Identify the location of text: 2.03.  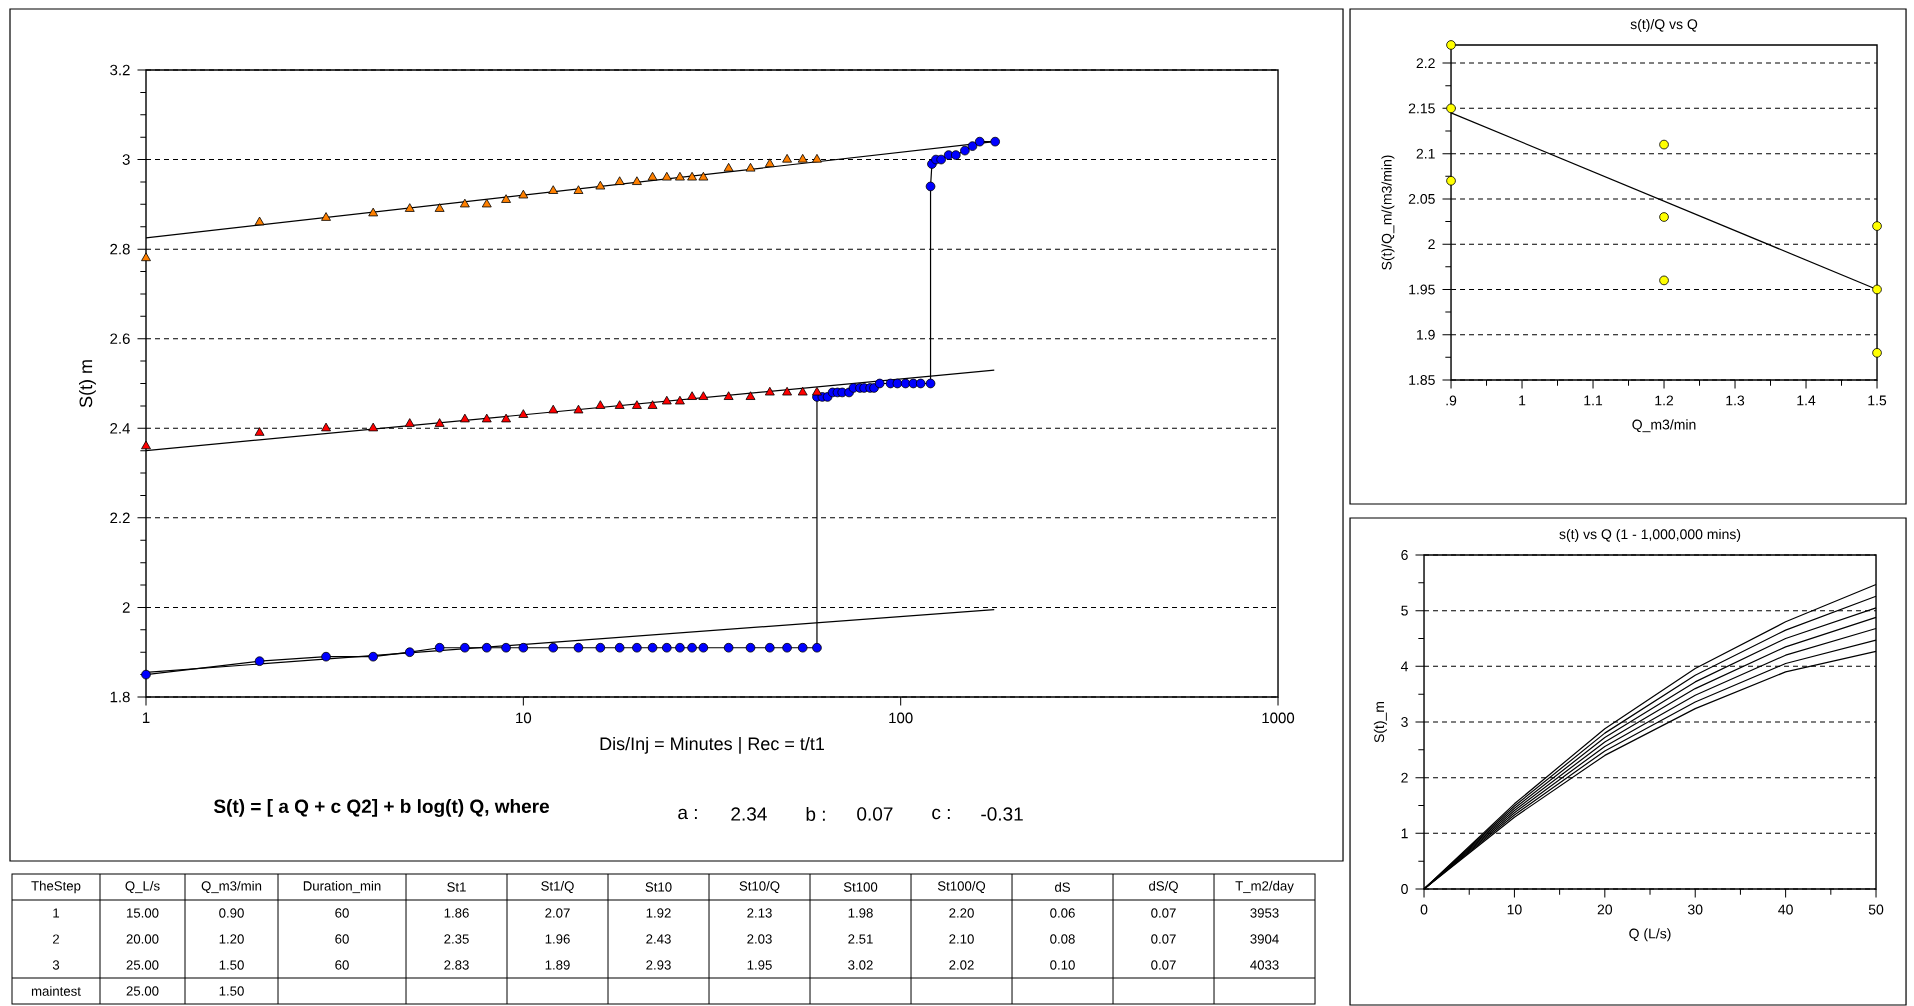
(759, 939).